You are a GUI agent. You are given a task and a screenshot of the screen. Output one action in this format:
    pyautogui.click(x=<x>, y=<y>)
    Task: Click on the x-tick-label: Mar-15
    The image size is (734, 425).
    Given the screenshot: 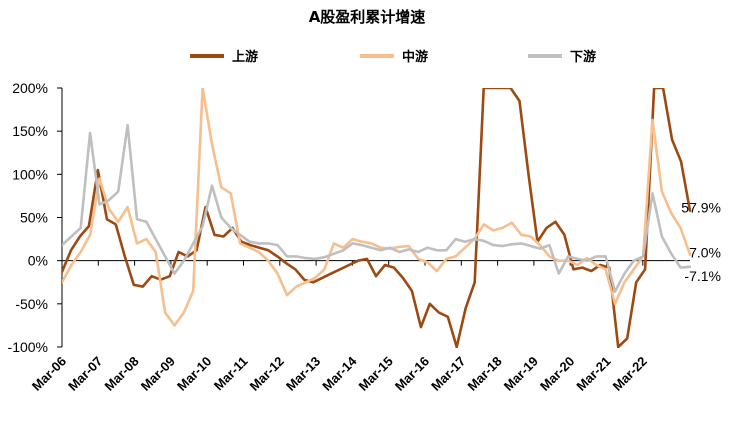 What is the action you would take?
    pyautogui.click(x=376, y=374)
    